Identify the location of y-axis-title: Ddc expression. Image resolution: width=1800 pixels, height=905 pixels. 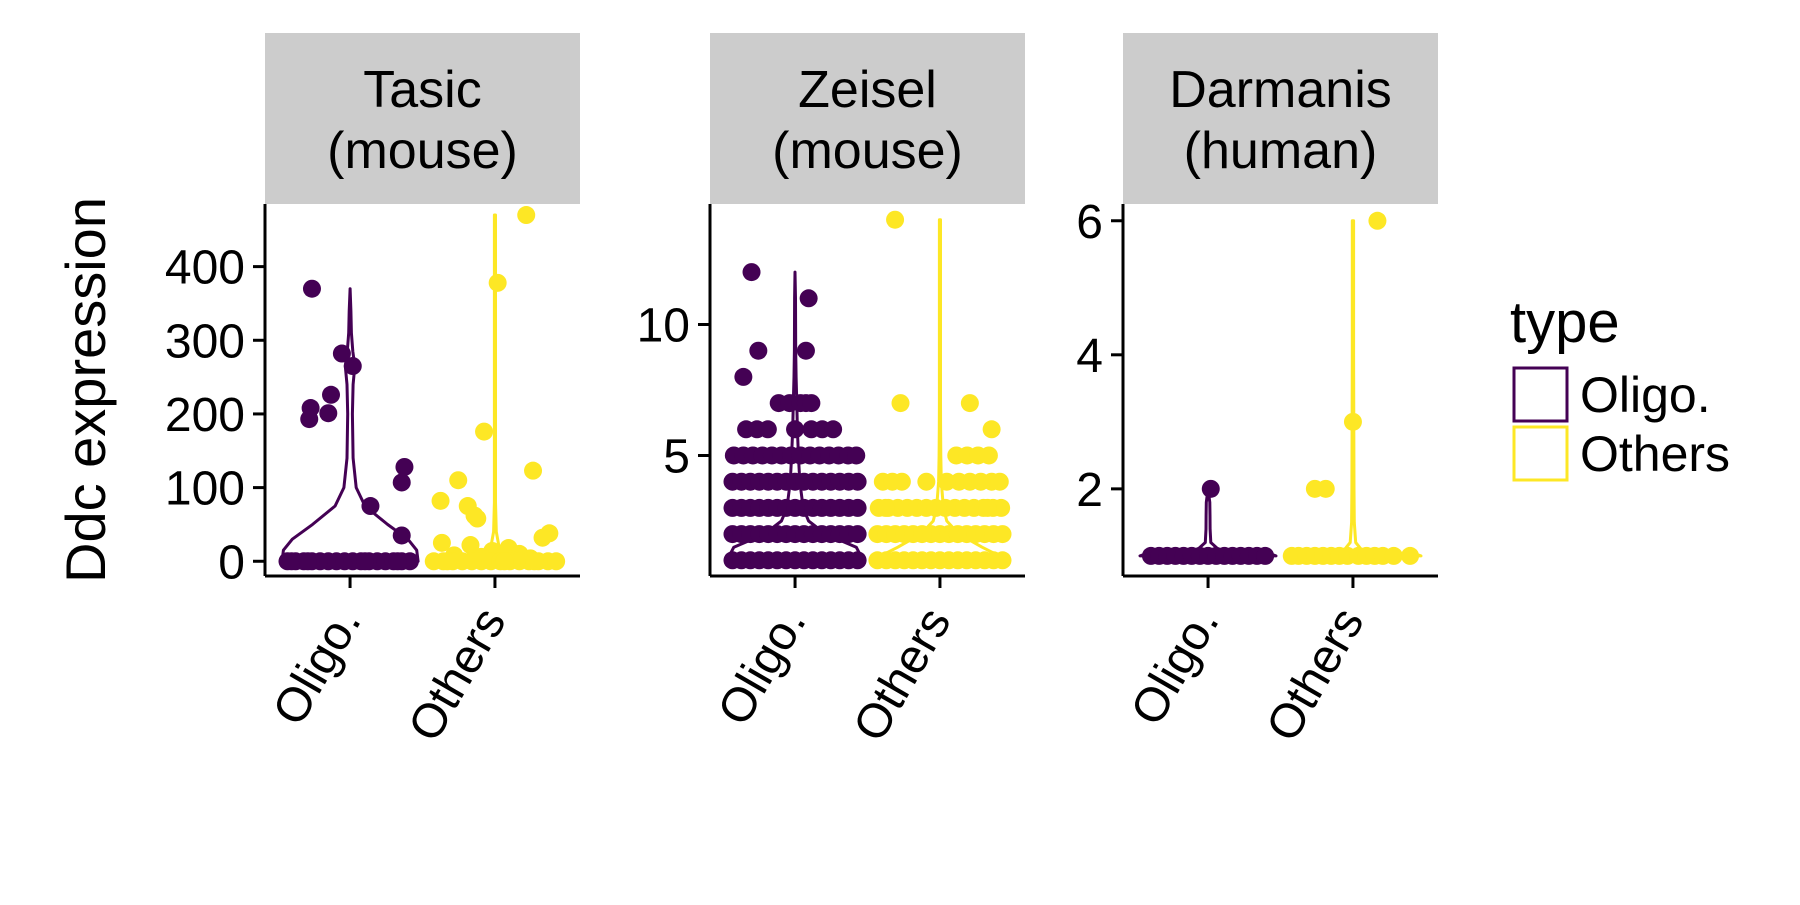
(85, 390).